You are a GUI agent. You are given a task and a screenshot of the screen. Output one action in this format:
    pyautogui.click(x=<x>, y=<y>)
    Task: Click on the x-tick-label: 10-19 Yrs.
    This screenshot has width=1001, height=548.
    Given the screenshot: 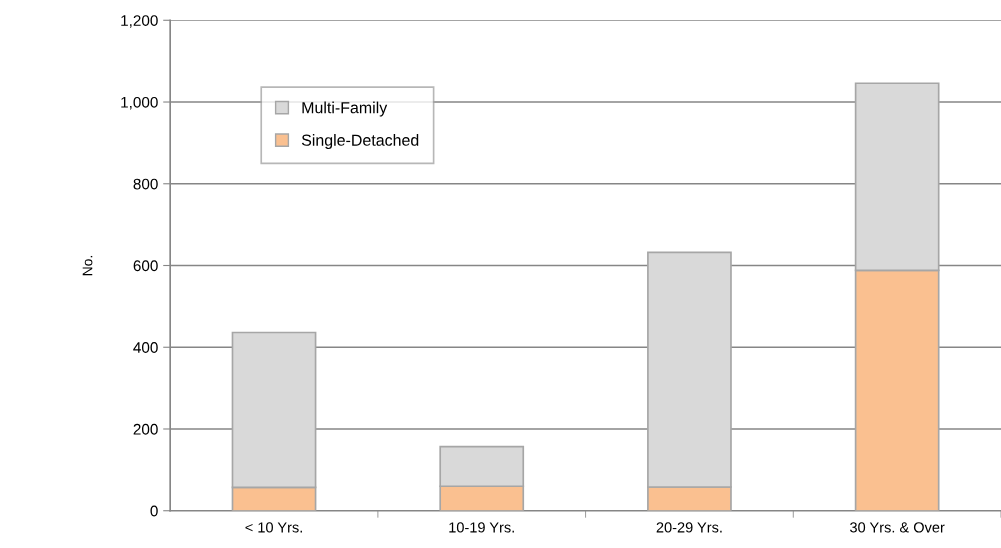 What is the action you would take?
    pyautogui.click(x=481, y=527)
    